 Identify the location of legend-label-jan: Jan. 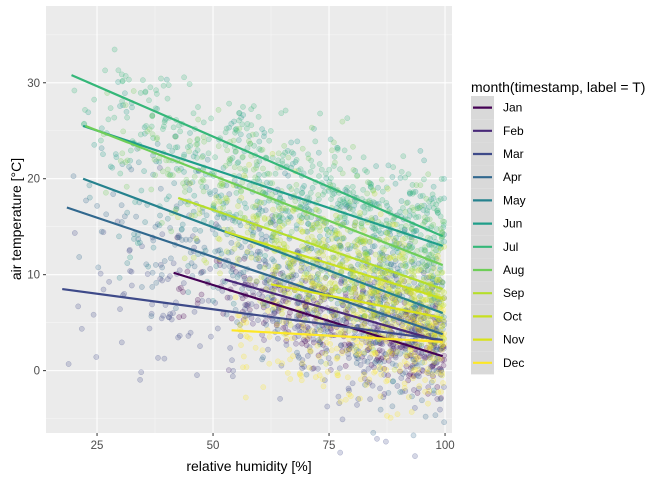
(512, 108).